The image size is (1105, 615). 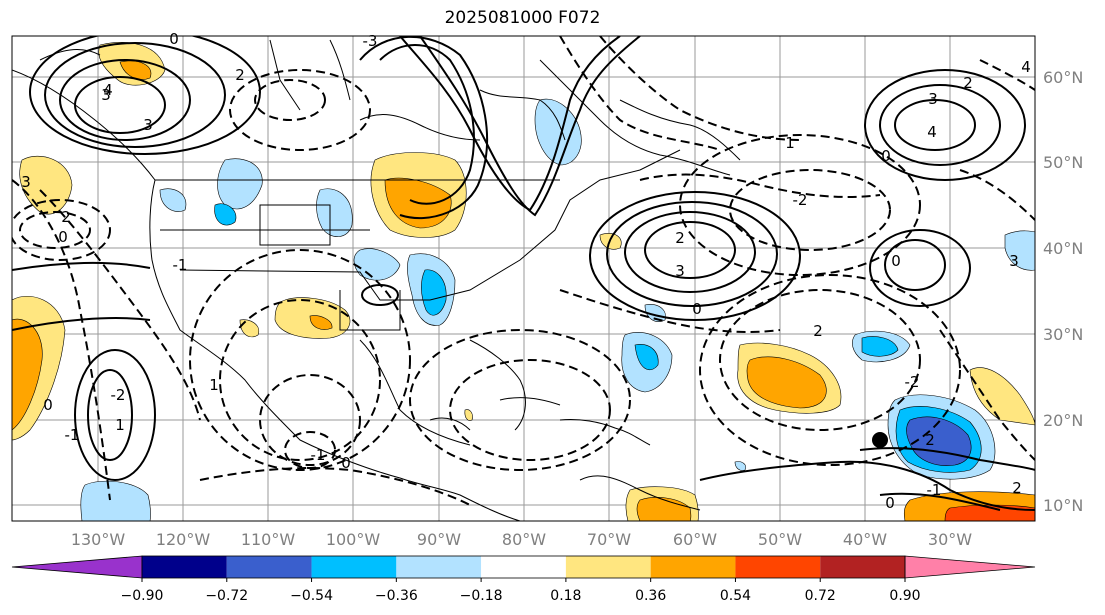 What do you see at coordinates (780, 539) in the screenshot?
I see `longitude-label: 50°W` at bounding box center [780, 539].